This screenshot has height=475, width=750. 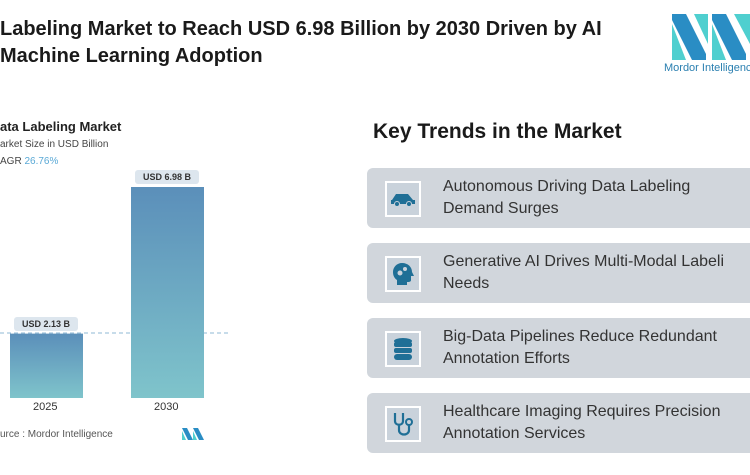 I want to click on car-icon, so click(x=403, y=199).